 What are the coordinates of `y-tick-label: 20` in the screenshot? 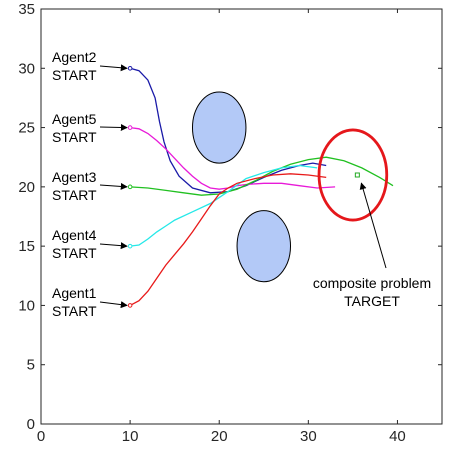 It's located at (26, 187).